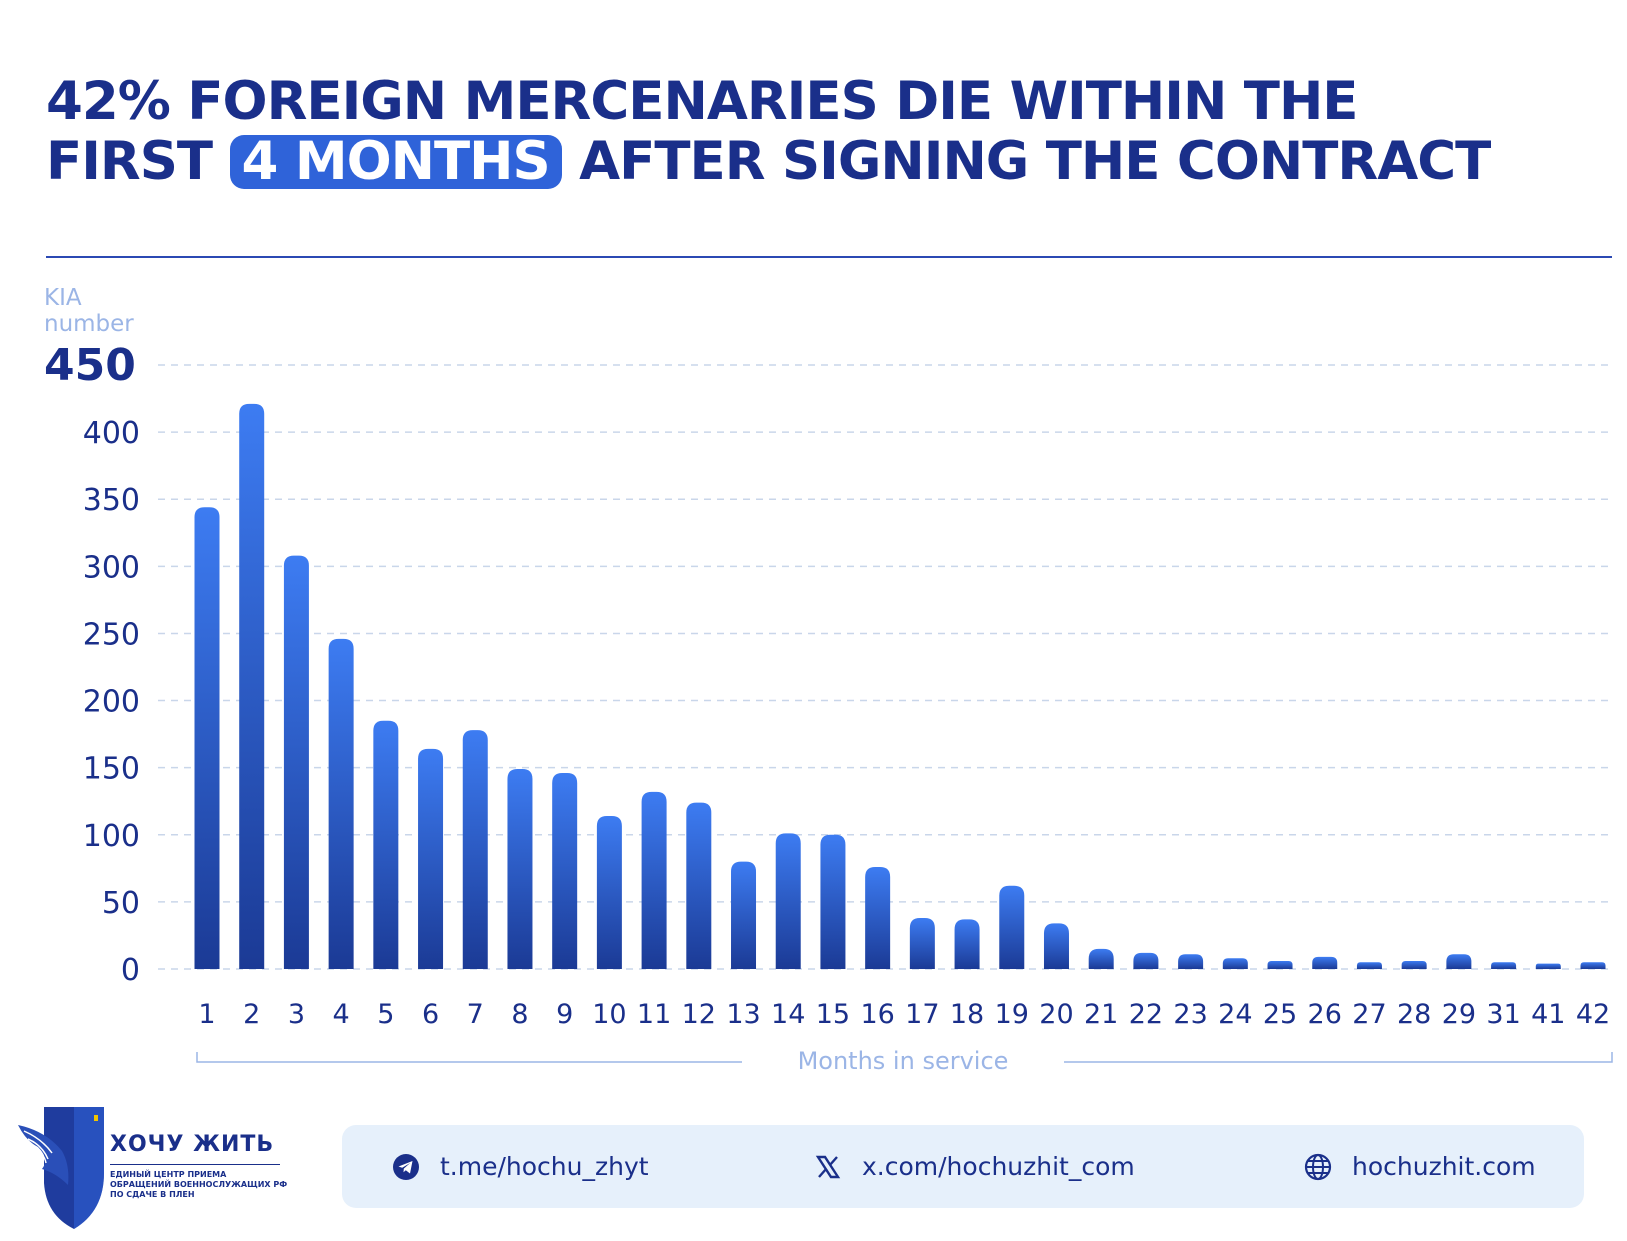 This screenshot has width=1627, height=1241. Describe the element at coordinates (130, 970) in the screenshot. I see `y-tick-label: 0` at that location.